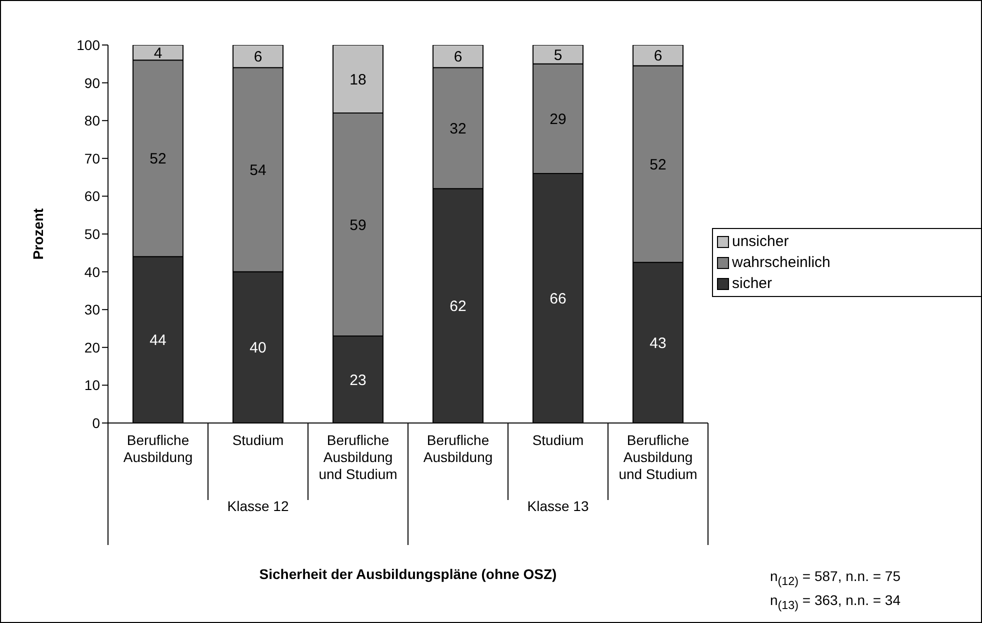 The height and width of the screenshot is (623, 982). Describe the element at coordinates (258, 171) in the screenshot. I see `data-label: 54` at that location.